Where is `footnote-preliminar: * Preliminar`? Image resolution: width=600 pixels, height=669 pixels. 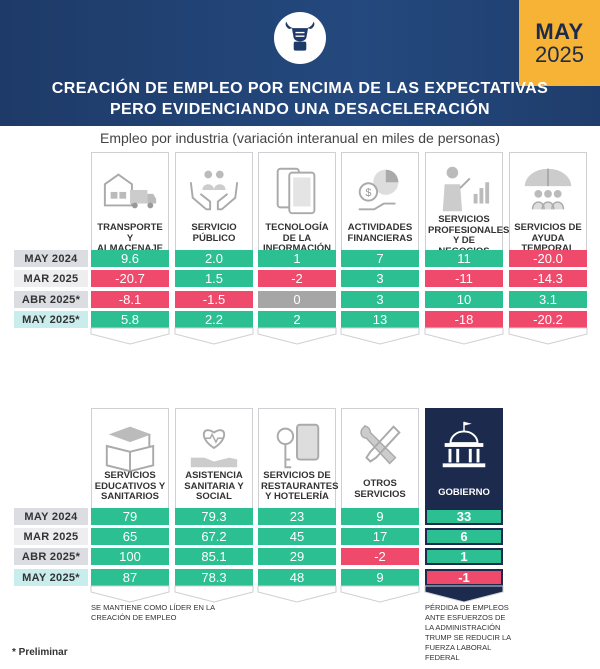 footnote-preliminar: * Preliminar is located at coordinates (40, 652).